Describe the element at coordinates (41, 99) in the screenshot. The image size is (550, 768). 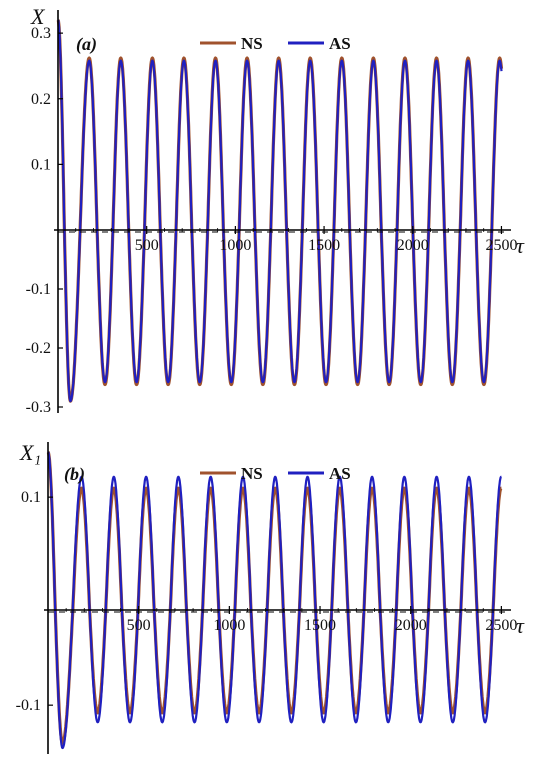
I see `panel-a-y-tick-label: 0.2` at that location.